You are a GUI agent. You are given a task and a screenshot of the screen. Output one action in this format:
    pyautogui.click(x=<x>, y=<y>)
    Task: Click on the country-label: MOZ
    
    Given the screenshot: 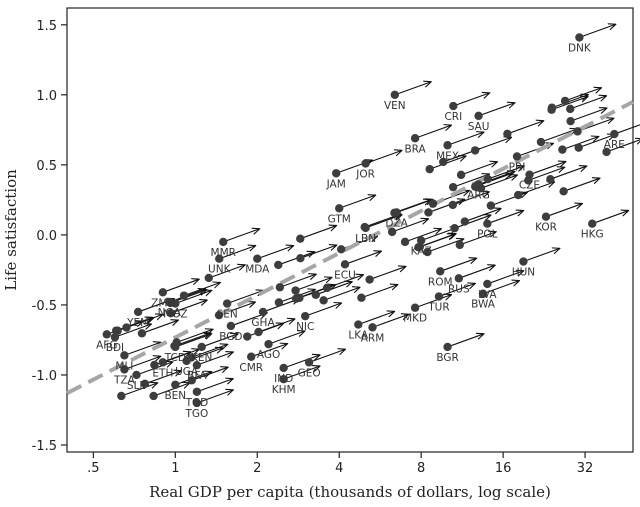 What is the action you would take?
    pyautogui.click(x=175, y=315)
    